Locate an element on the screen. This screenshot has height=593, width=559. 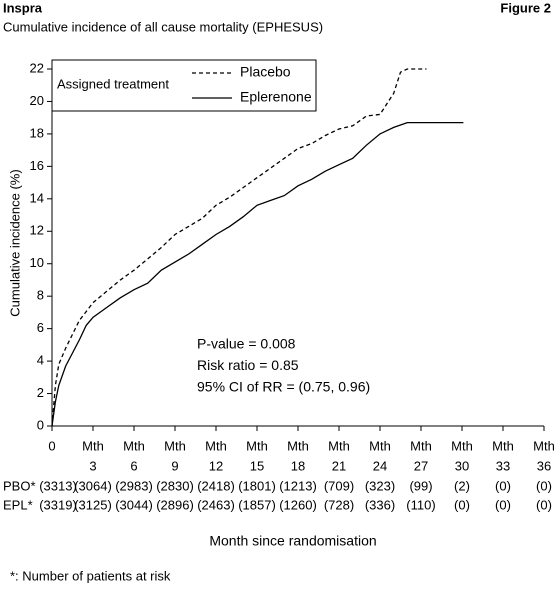
risk-count: (2463) is located at coordinates (216, 504).